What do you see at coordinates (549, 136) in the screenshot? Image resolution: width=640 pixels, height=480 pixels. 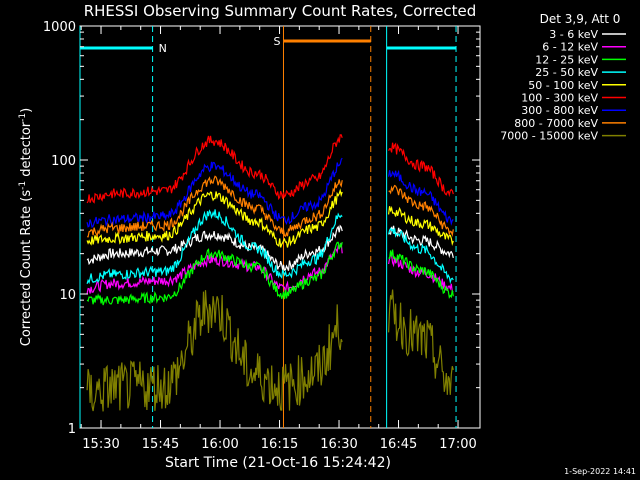 I see `legend-label: 7000 - 15000 keV` at bounding box center [549, 136].